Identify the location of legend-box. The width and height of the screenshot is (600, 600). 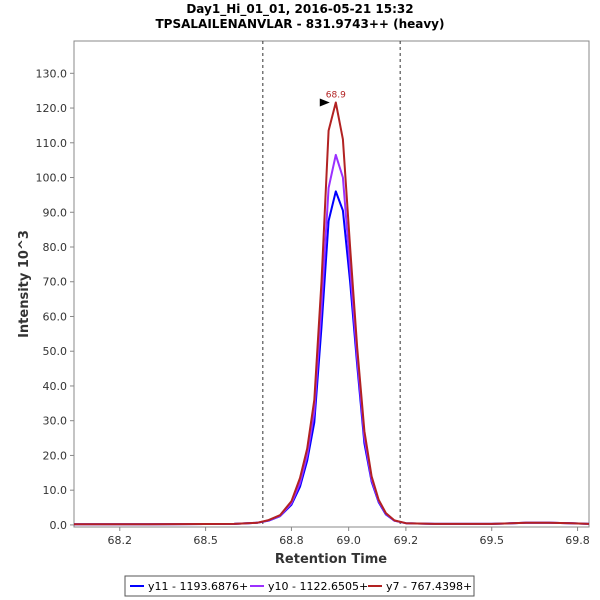
(299, 586).